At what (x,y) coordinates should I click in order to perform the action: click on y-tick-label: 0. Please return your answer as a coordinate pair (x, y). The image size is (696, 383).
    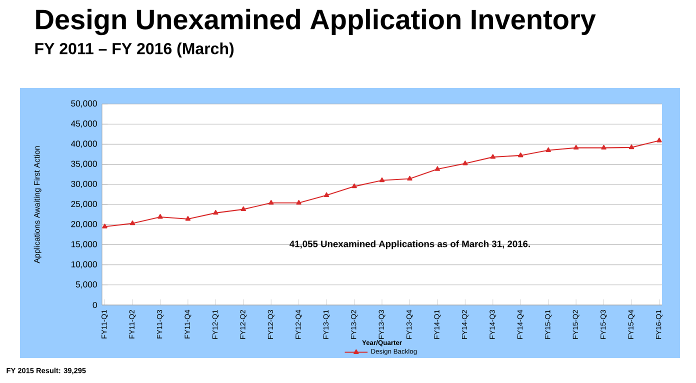
    Looking at the image, I should click on (94, 305).